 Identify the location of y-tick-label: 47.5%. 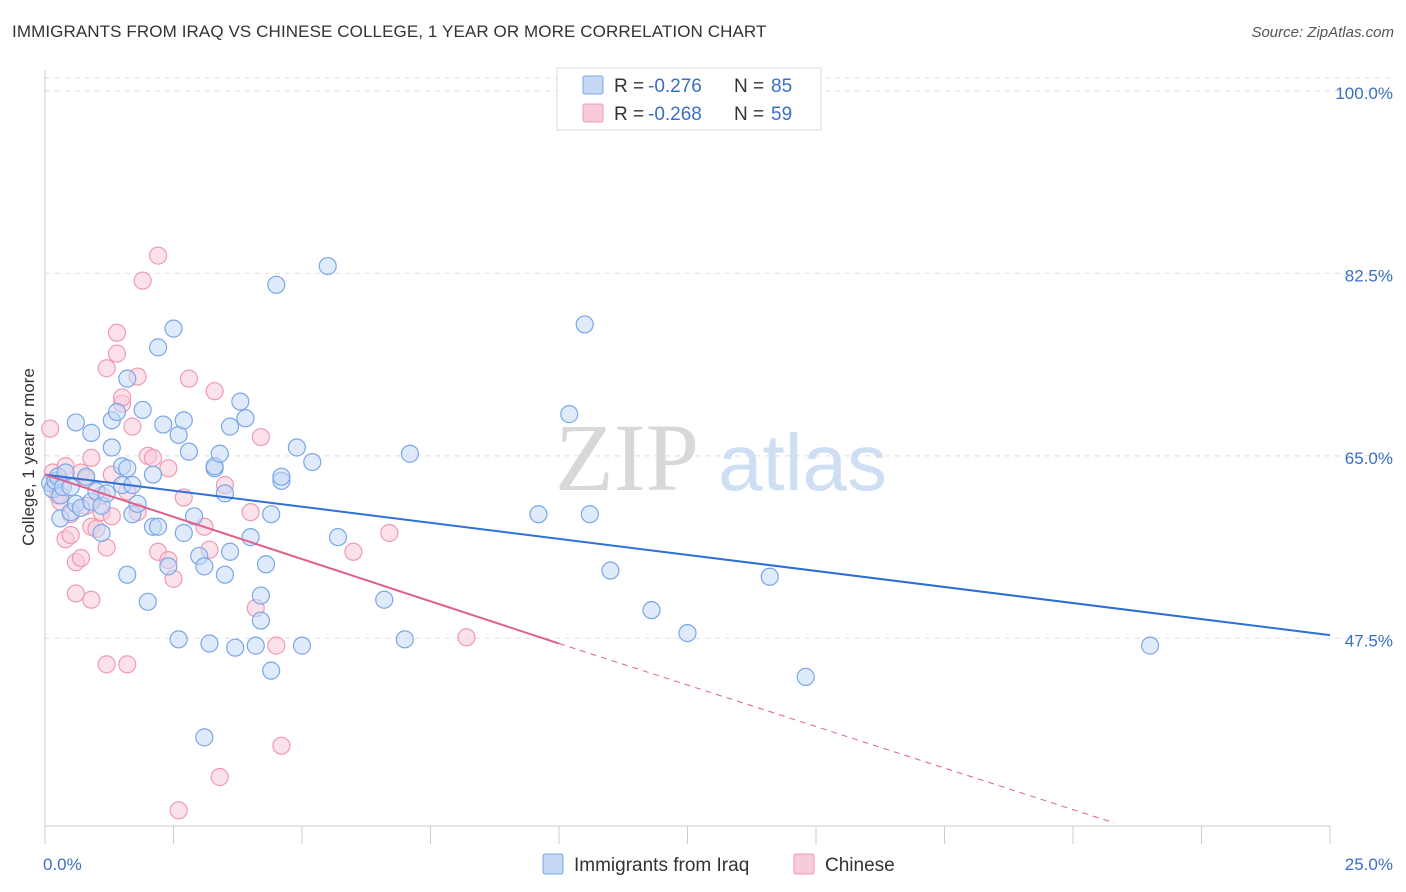
(1369, 640).